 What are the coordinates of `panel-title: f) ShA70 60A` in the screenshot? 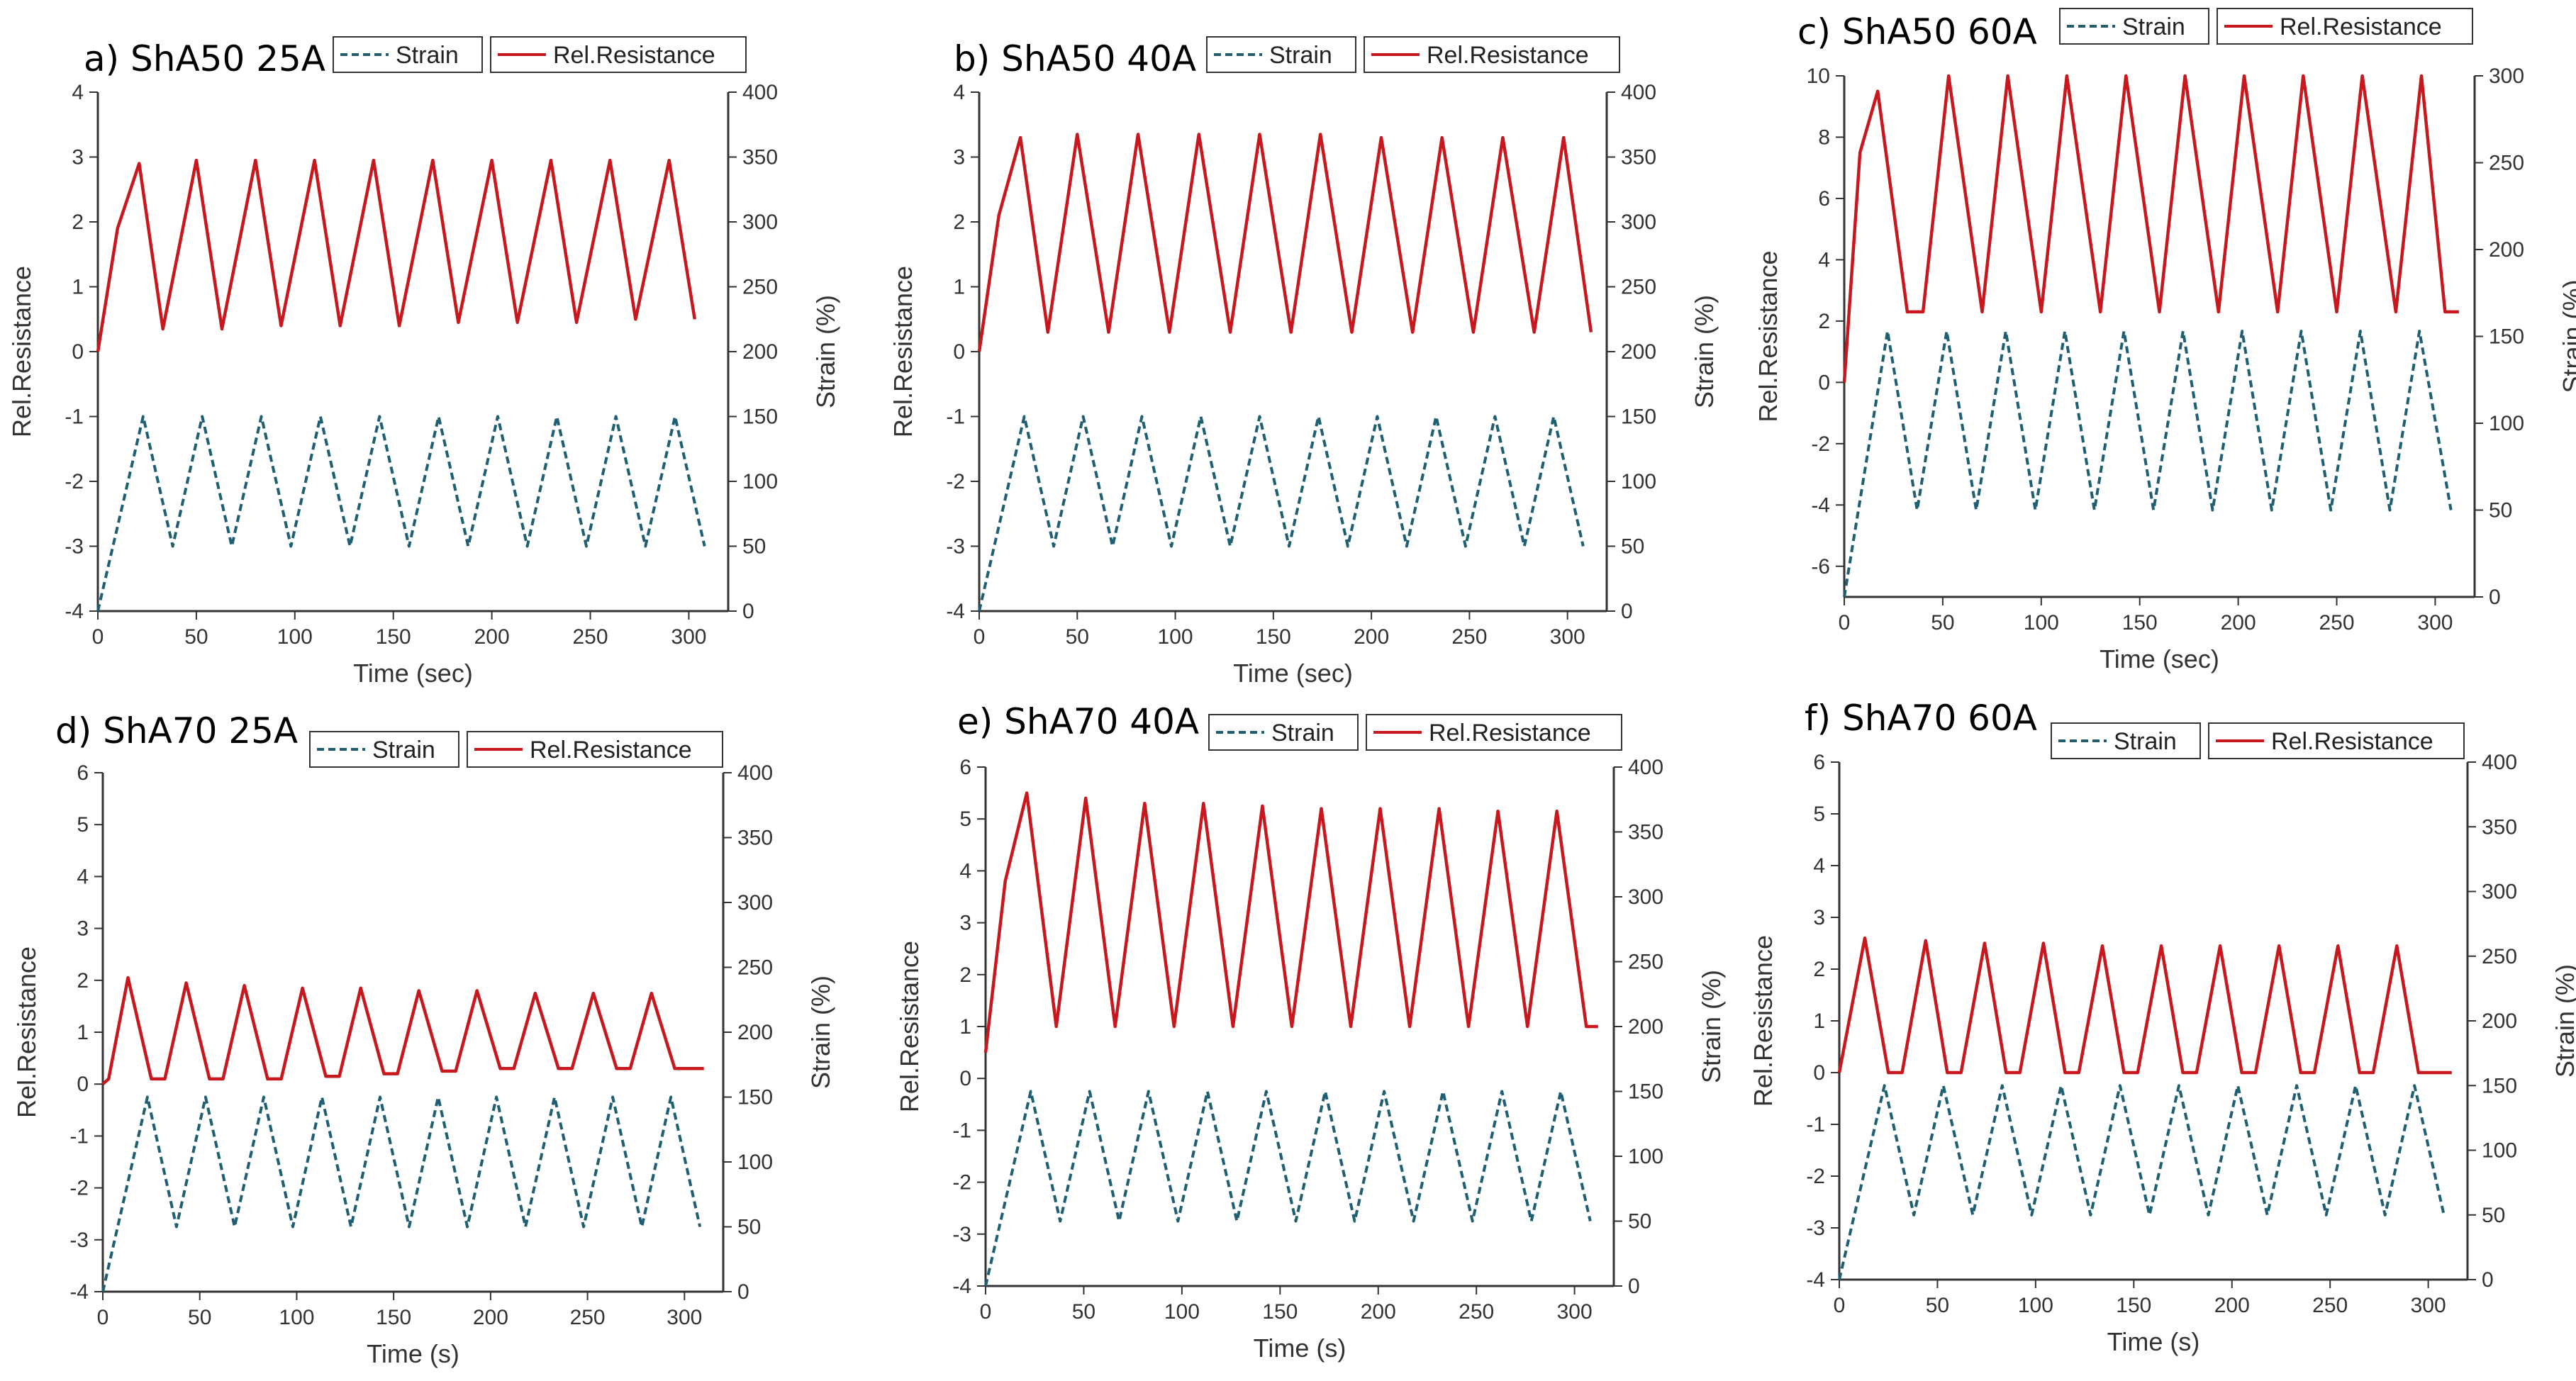 It's located at (1921, 718).